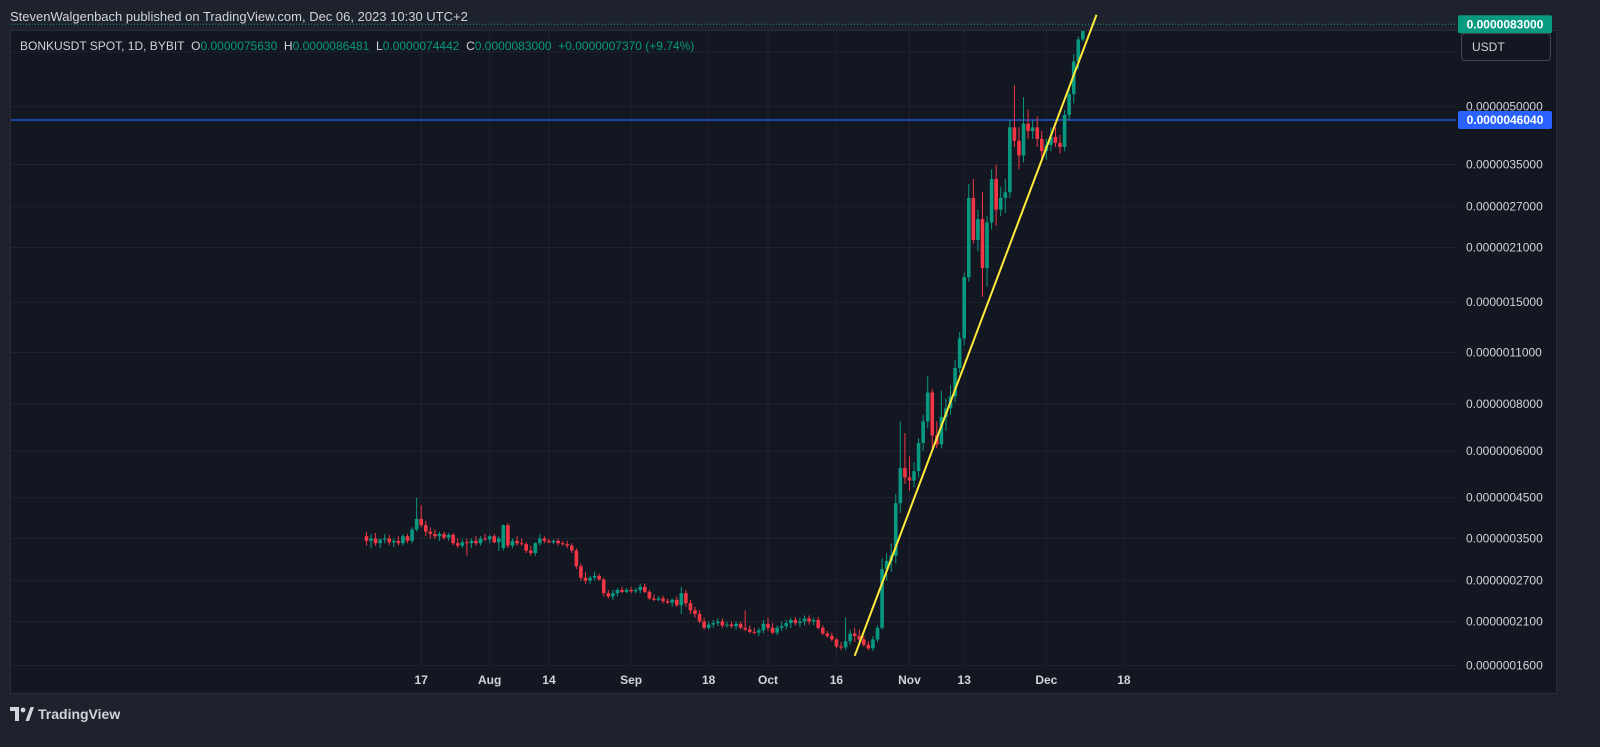  What do you see at coordinates (1504, 539) in the screenshot?
I see `y-tick-label: 0.0000003500` at bounding box center [1504, 539].